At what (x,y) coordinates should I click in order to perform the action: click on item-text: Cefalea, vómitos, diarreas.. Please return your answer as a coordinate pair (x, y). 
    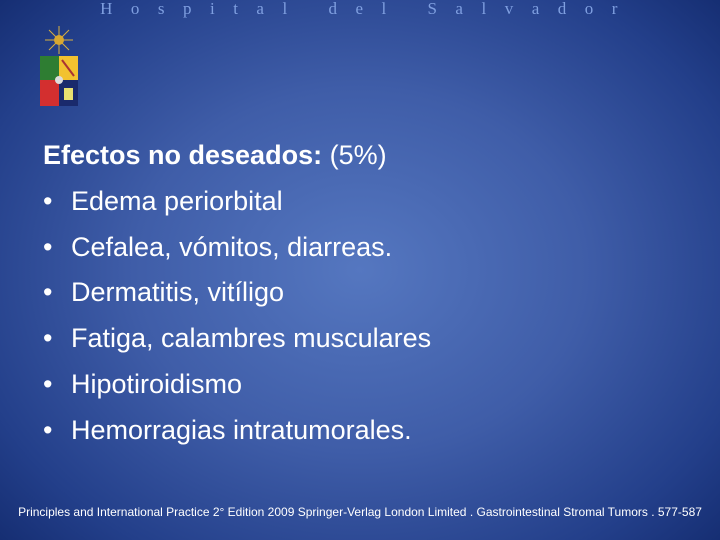
    Looking at the image, I should click on (232, 246).